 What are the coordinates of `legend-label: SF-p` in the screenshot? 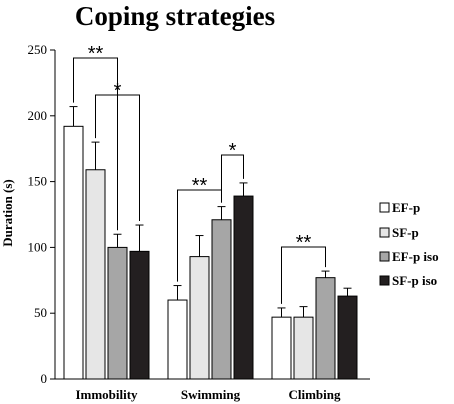 It's located at (405, 232).